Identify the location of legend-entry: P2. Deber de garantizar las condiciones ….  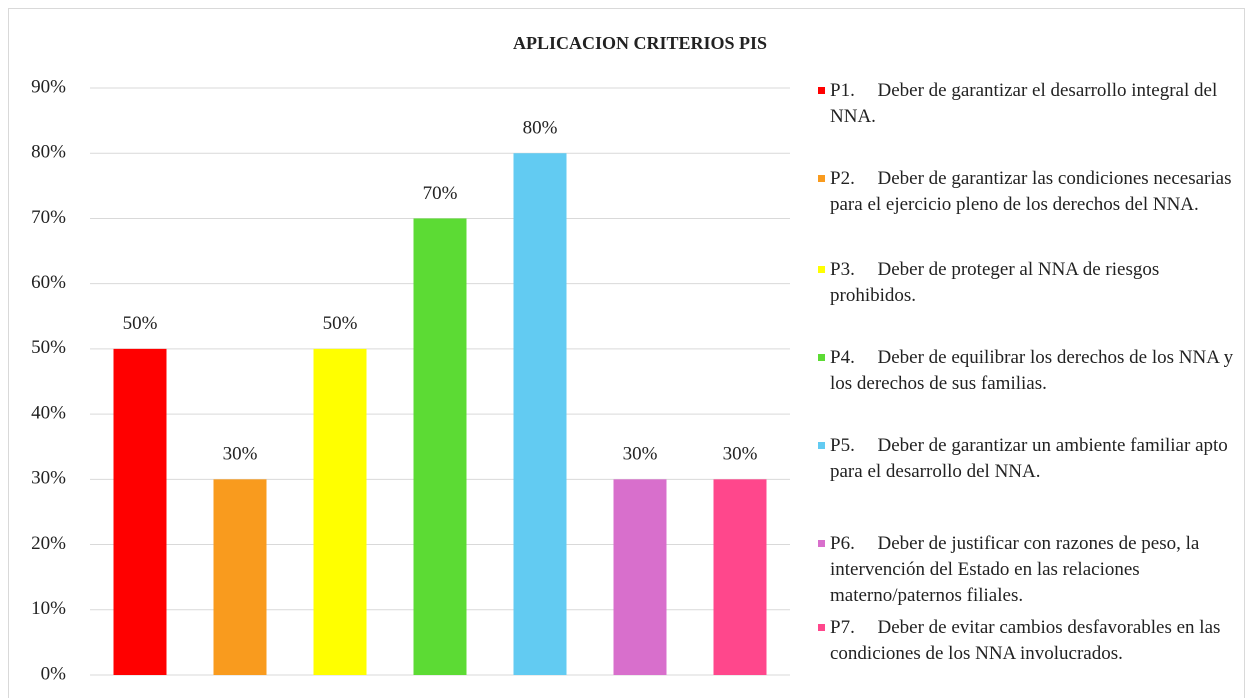
(1030, 192).